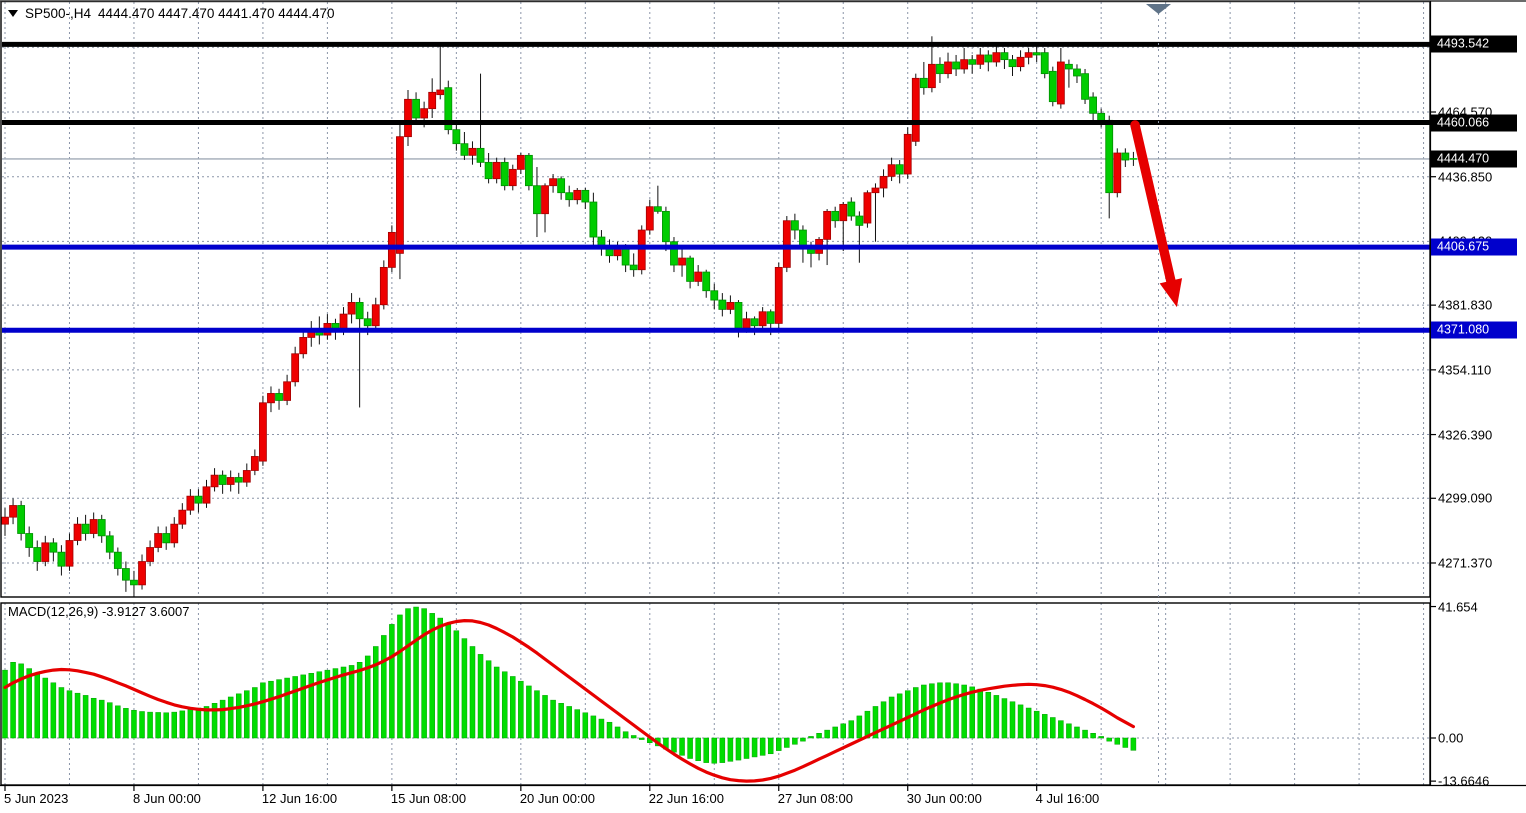 The width and height of the screenshot is (1526, 813). I want to click on trend-arrow-head, so click(1171, 293).